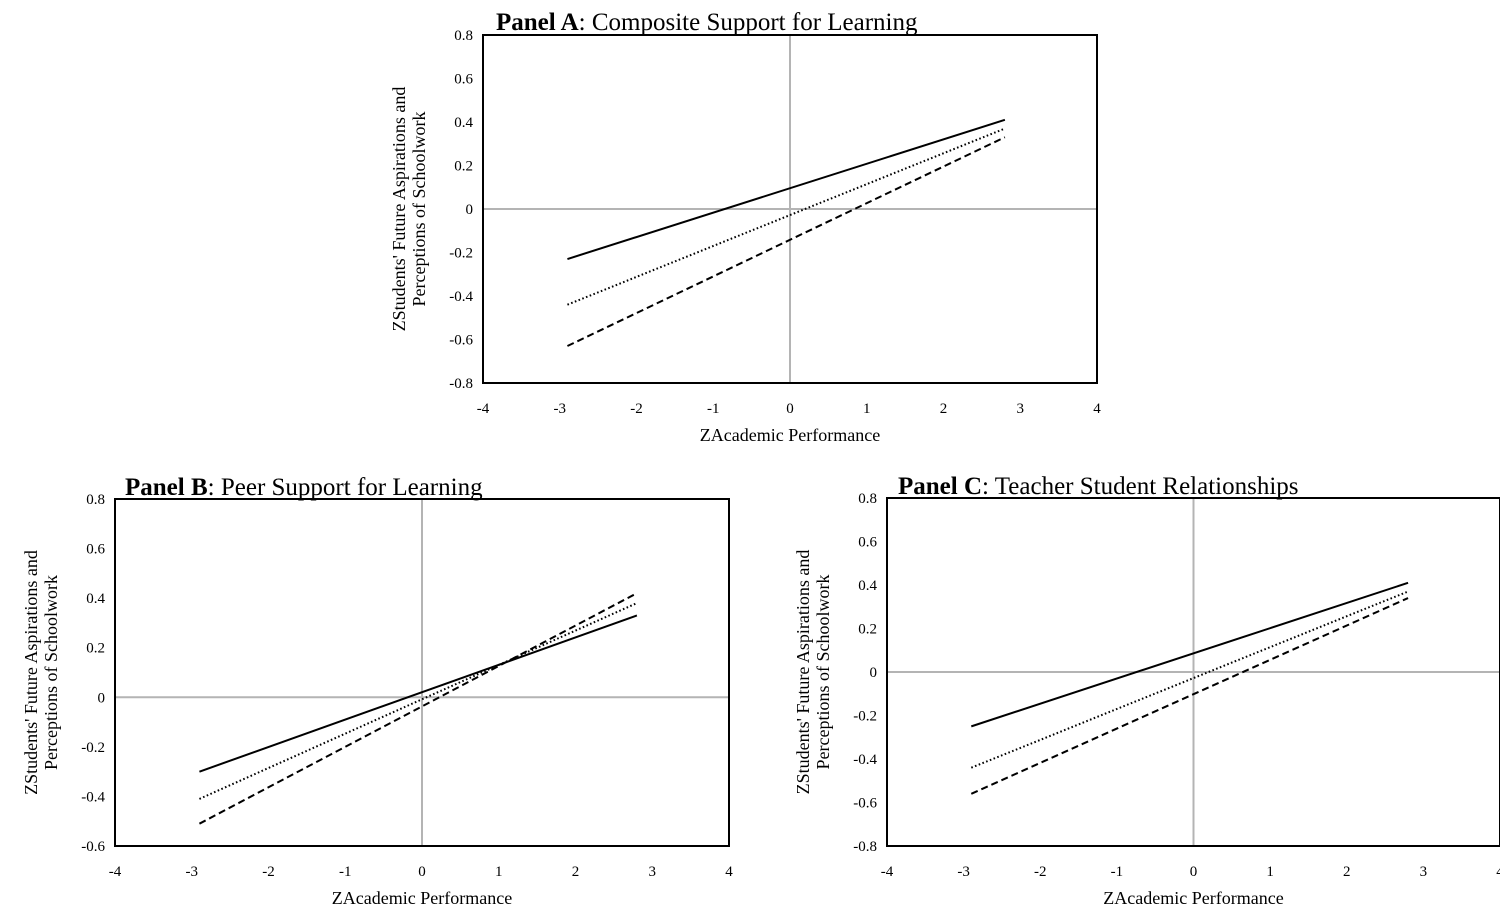 Image resolution: width=1500 pixels, height=911 pixels. Describe the element at coordinates (537, 22) in the screenshot. I see `panel-title-label: Panel A` at that location.